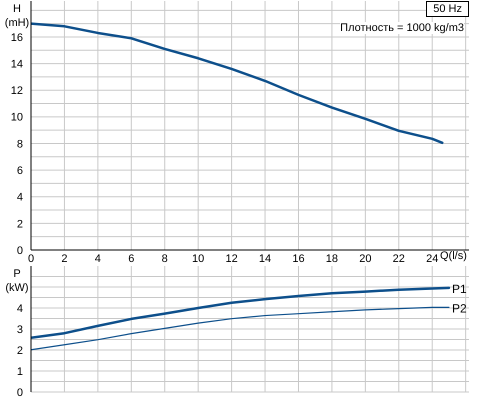 The height and width of the screenshot is (400, 500). What do you see at coordinates (365, 258) in the screenshot?
I see `x-tick-label: 20` at bounding box center [365, 258].